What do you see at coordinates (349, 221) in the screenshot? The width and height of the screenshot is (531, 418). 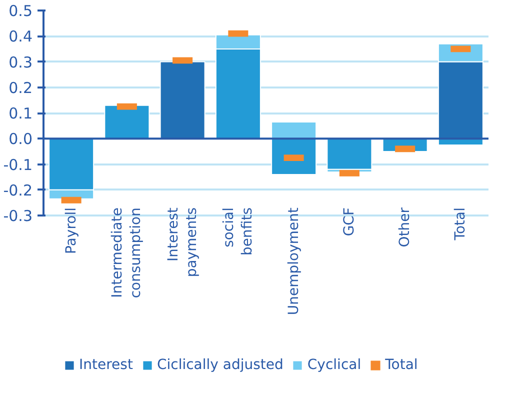 I see `x-tick-label: GCF` at bounding box center [349, 221].